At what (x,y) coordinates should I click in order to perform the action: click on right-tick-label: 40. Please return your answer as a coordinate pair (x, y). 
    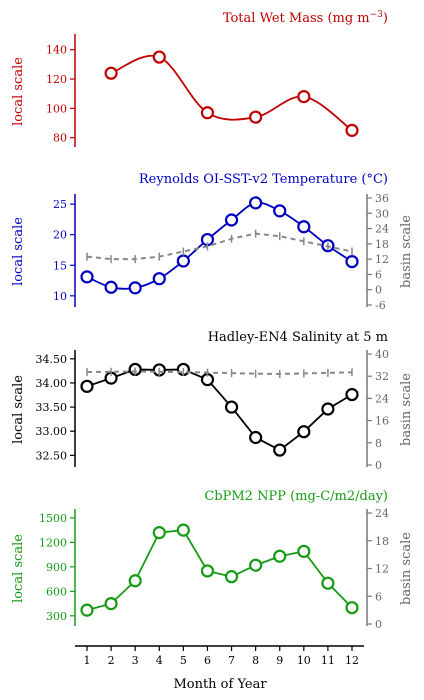
    Looking at the image, I should click on (382, 354).